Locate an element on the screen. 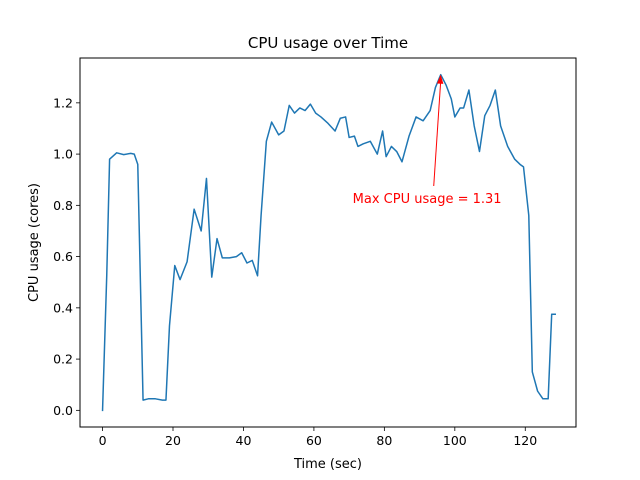  x-tick-label: 40 is located at coordinates (244, 440).